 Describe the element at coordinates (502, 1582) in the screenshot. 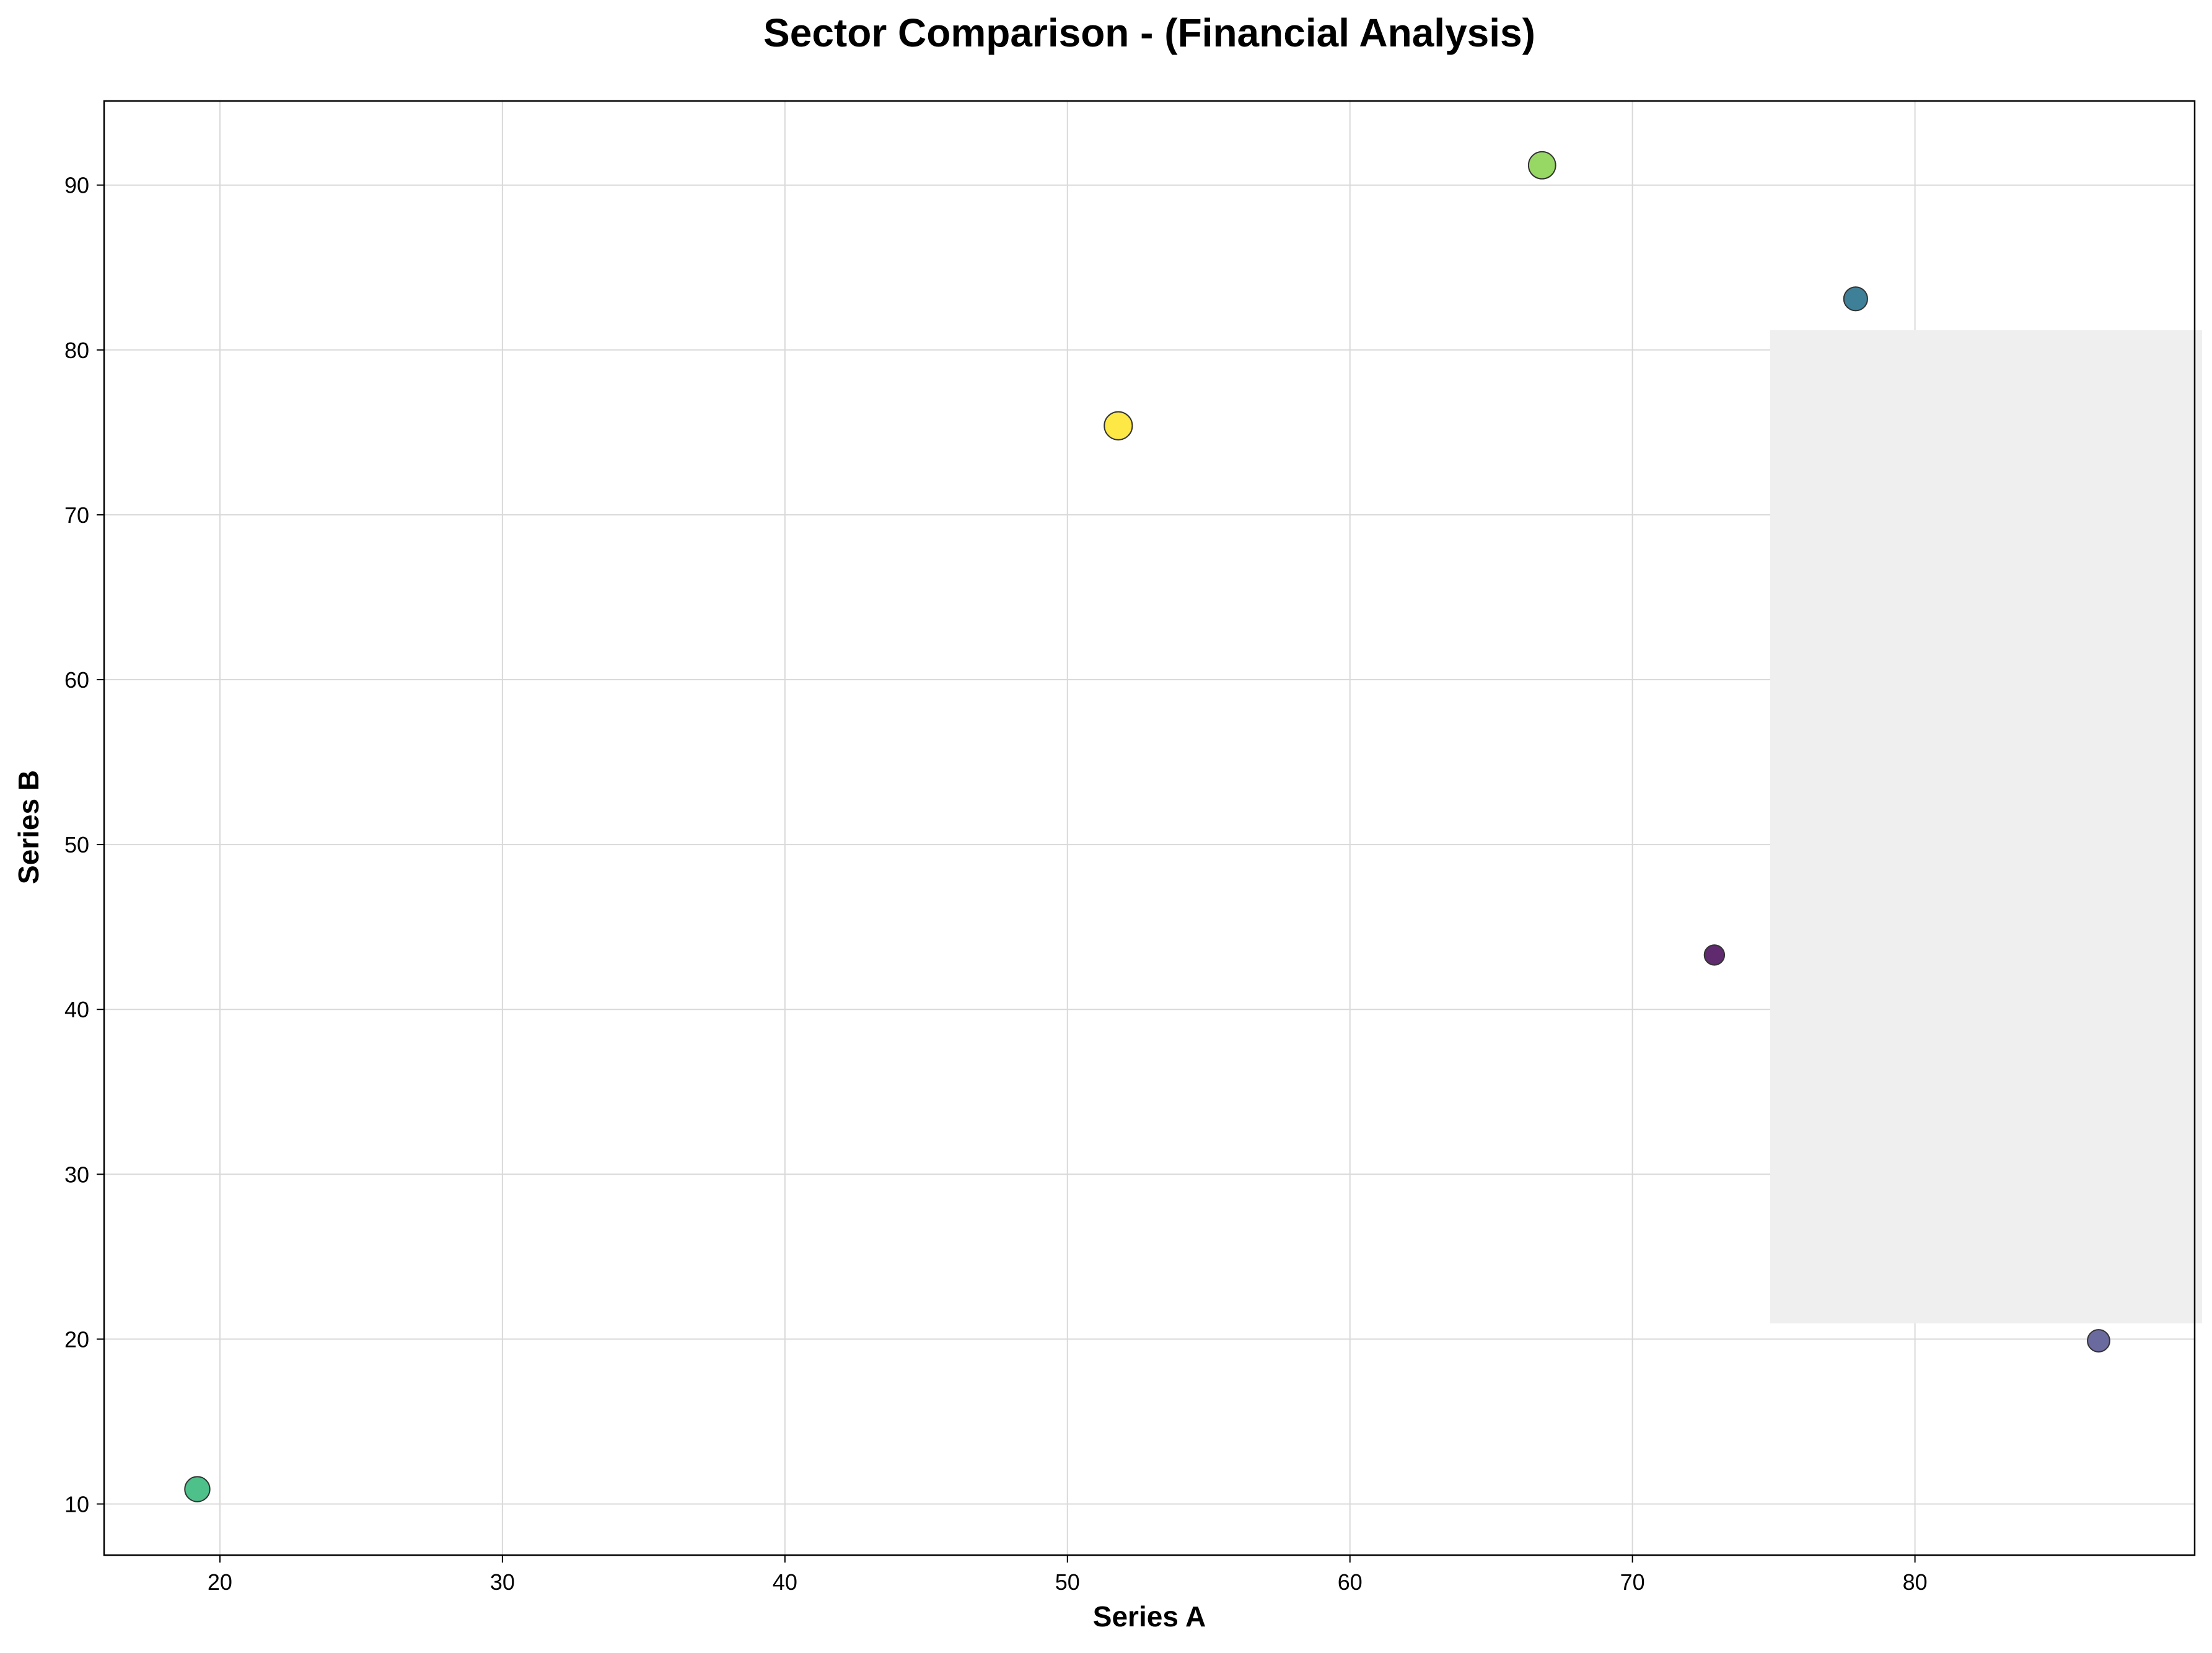

I see `x-tick-label: 30` at that location.